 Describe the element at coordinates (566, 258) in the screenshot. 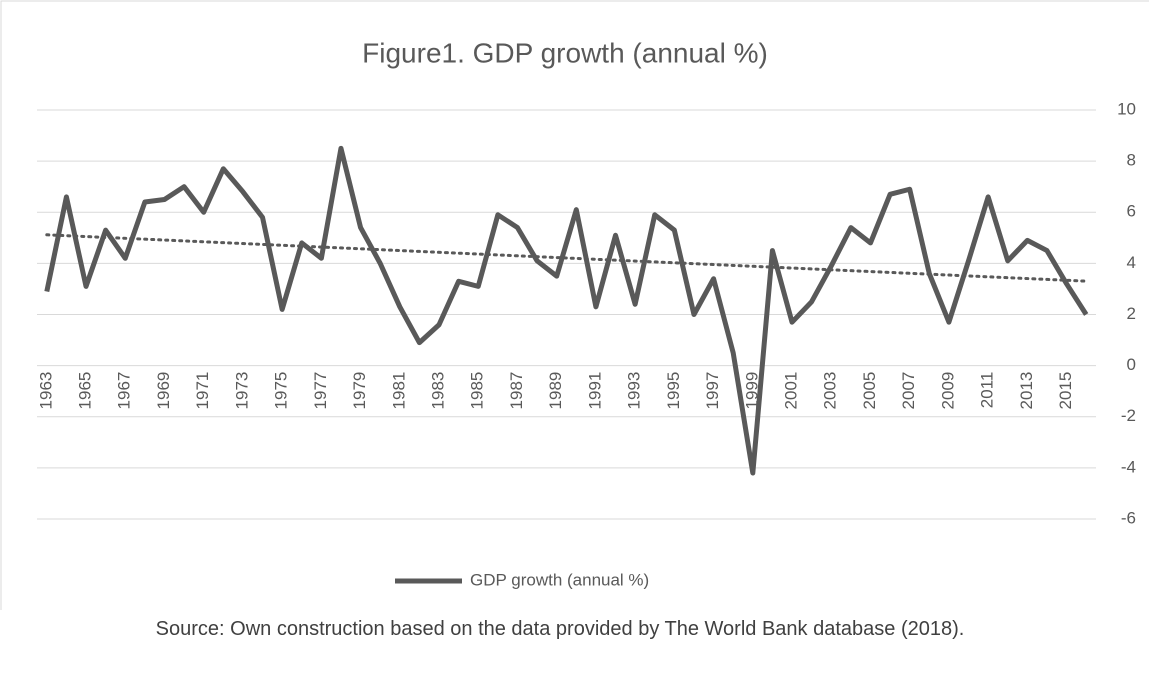

I see `trendline` at that location.